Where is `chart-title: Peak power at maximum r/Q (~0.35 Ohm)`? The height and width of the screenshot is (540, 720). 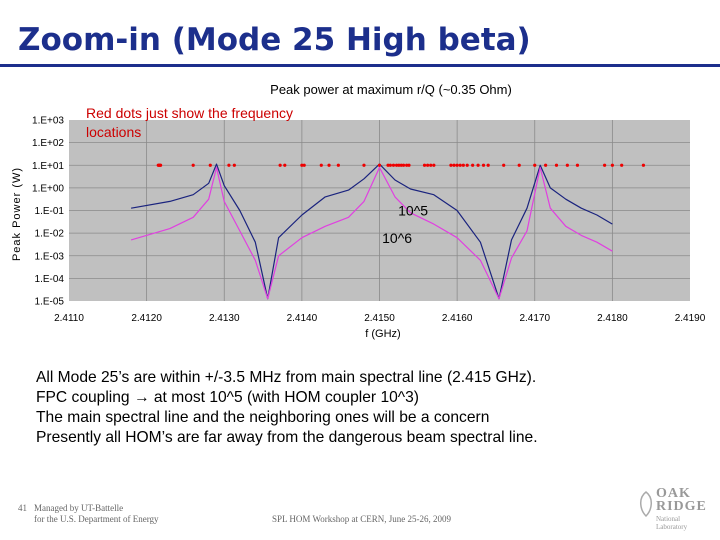
chart-title: Peak power at maximum r/Q (~0.35 Ohm) is located at coordinates (391, 89).